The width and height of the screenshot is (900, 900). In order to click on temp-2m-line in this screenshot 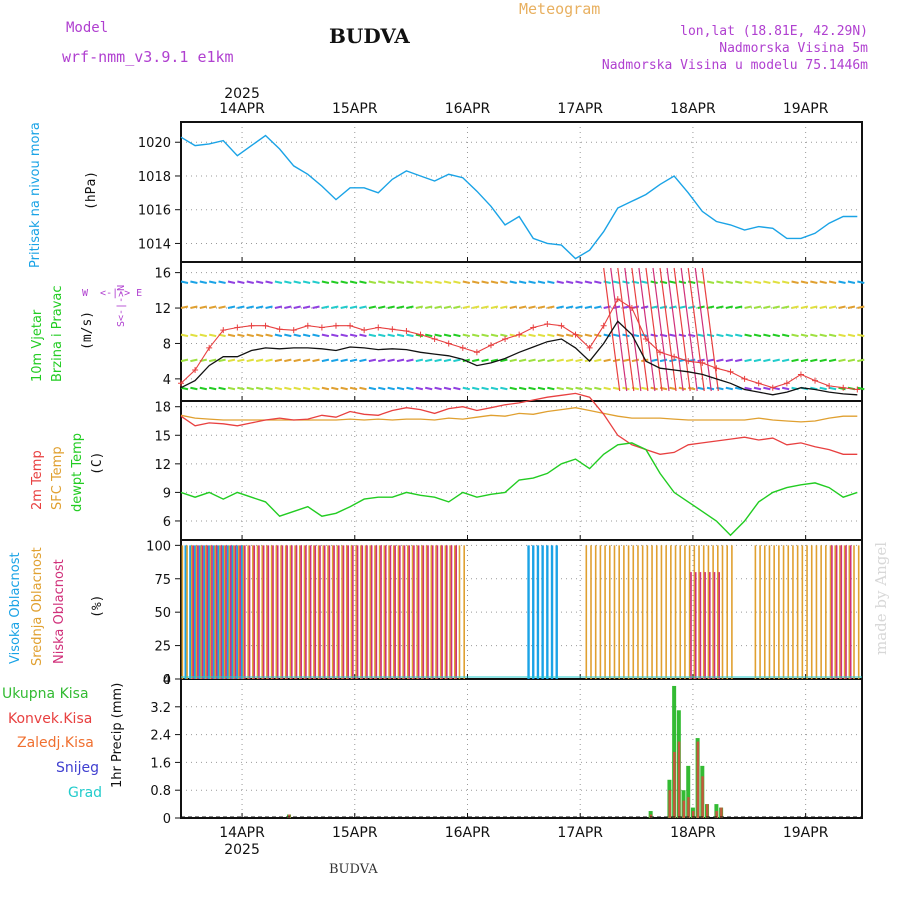, I will do `click(519, 423)`.